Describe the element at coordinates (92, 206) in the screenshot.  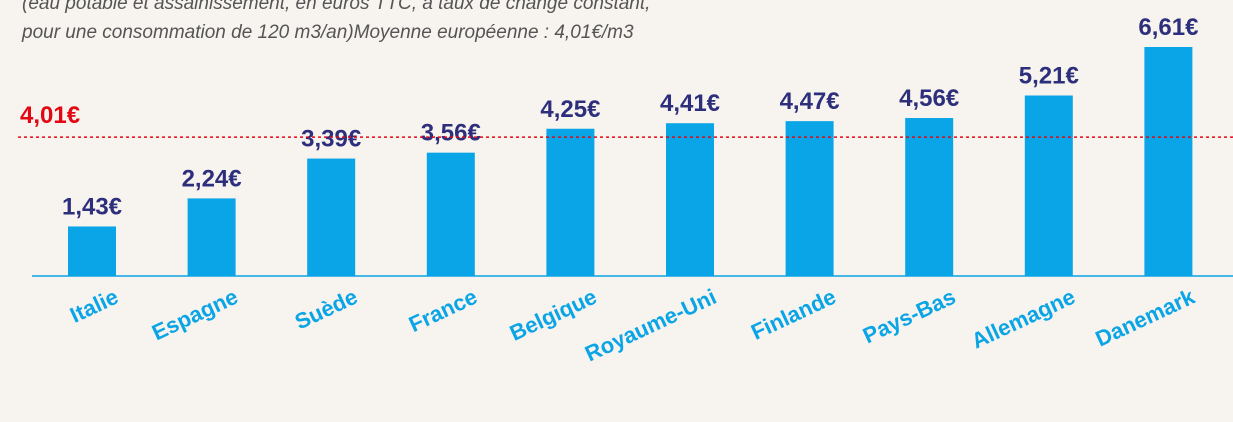
I see `value-label: 1,43€` at that location.